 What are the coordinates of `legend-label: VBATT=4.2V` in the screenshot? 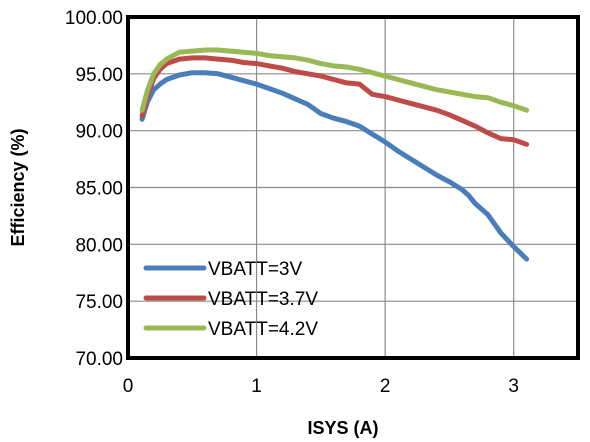 It's located at (263, 329).